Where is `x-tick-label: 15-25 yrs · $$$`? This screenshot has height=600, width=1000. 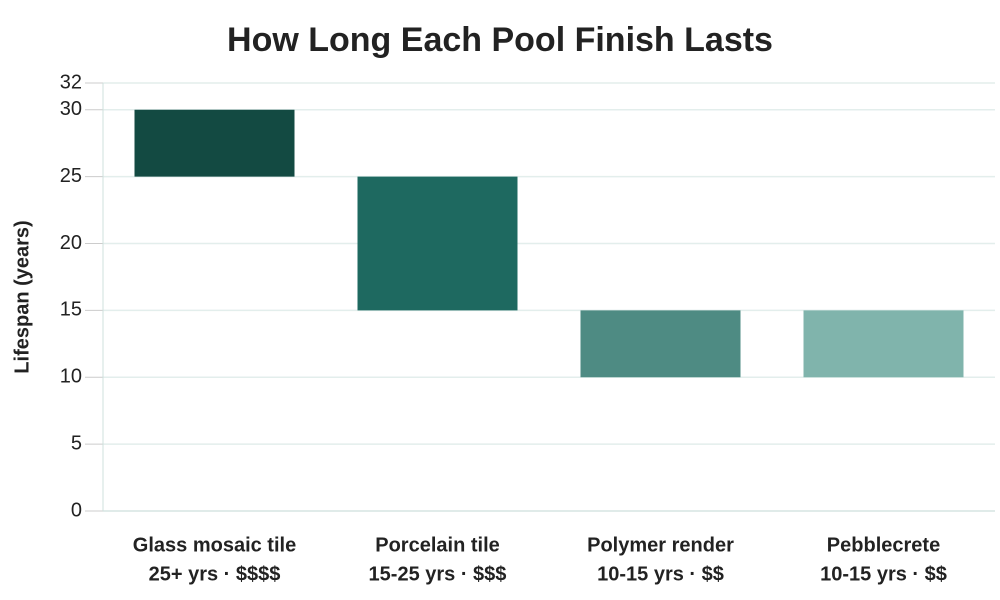 x-tick-label: 15-25 yrs · $$$ is located at coordinates (438, 574).